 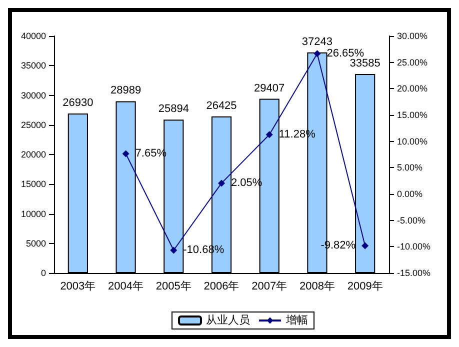 I want to click on y2-tick-label: 5.00%, so click(x=410, y=167).